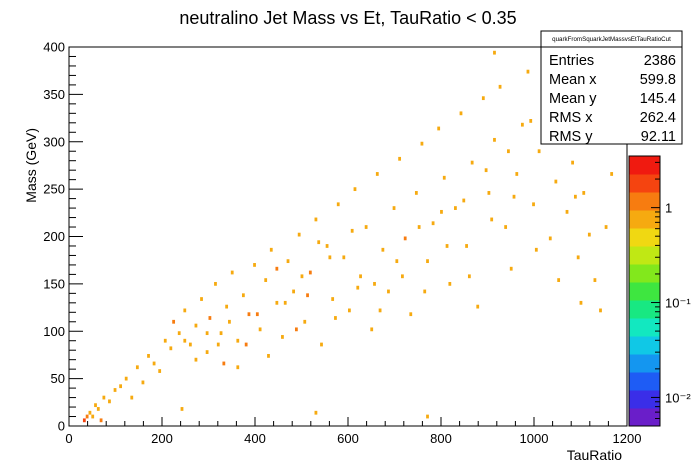 Image resolution: width=696 pixels, height=474 pixels. Describe the element at coordinates (571, 118) in the screenshot. I see `stats-label: RMS x` at that location.